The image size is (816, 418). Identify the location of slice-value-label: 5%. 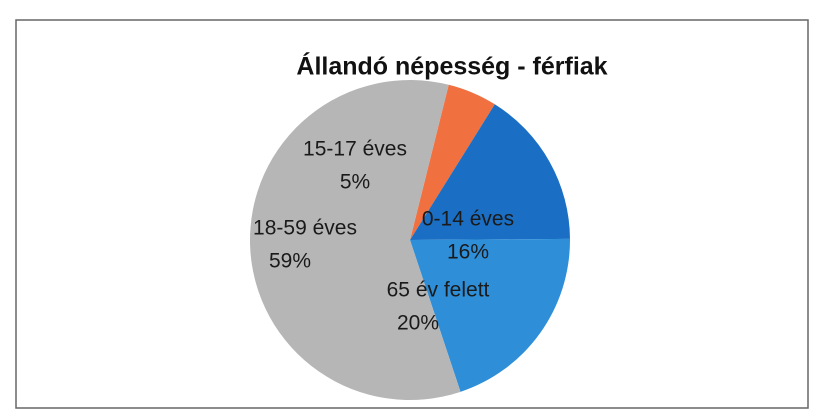
(355, 182).